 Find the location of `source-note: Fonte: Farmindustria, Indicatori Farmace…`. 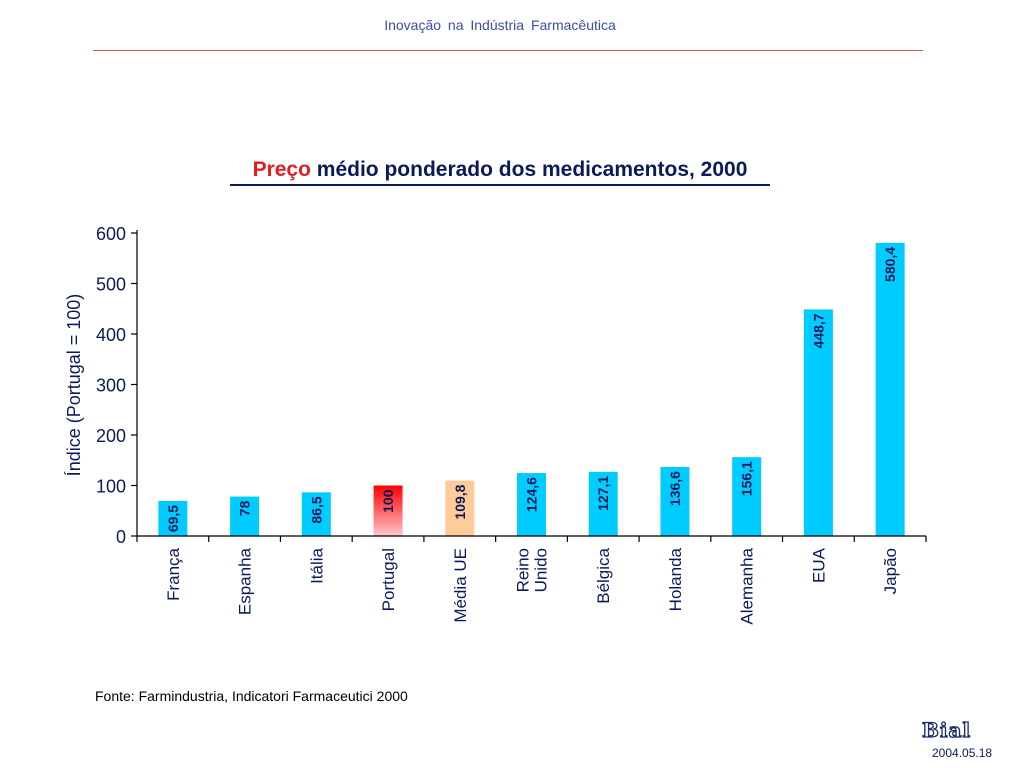

source-note: Fonte: Farmindustria, Indicatori Farmace… is located at coordinates (251, 696).